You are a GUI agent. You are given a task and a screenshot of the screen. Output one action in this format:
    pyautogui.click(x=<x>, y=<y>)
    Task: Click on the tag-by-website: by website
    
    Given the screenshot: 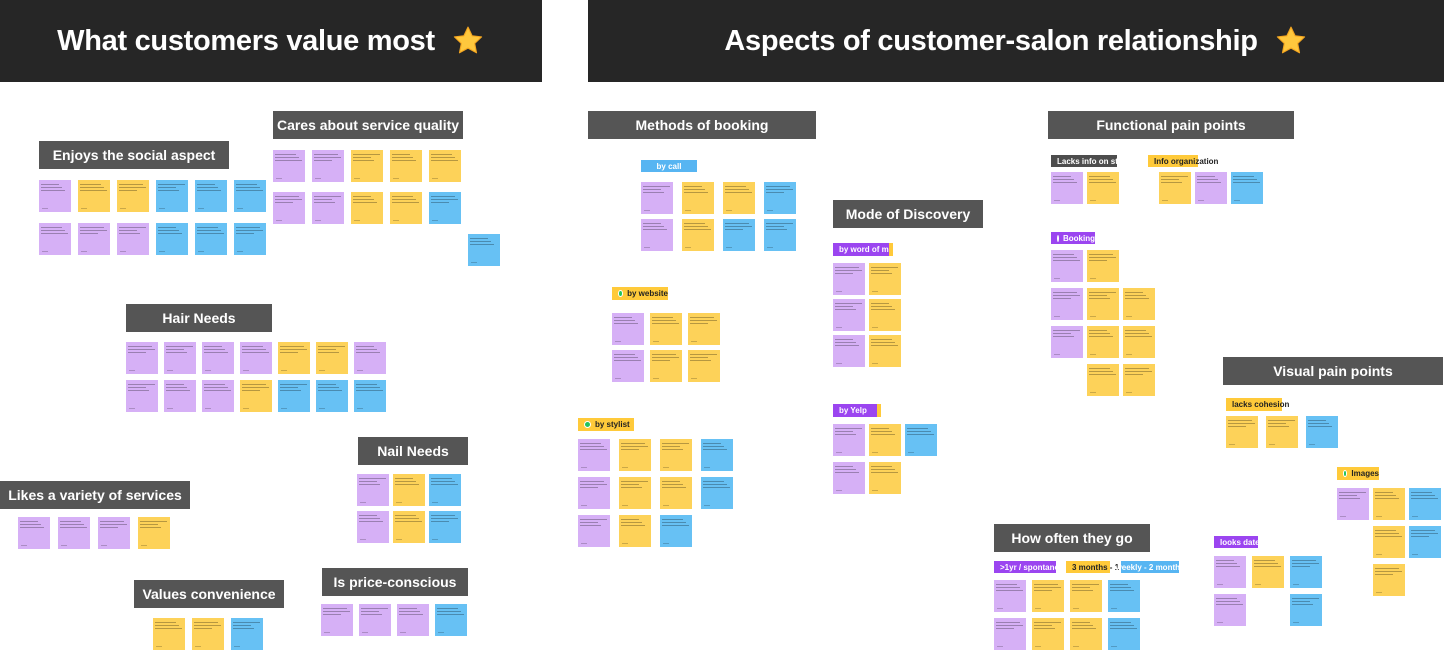 What is the action you would take?
    pyautogui.click(x=640, y=293)
    